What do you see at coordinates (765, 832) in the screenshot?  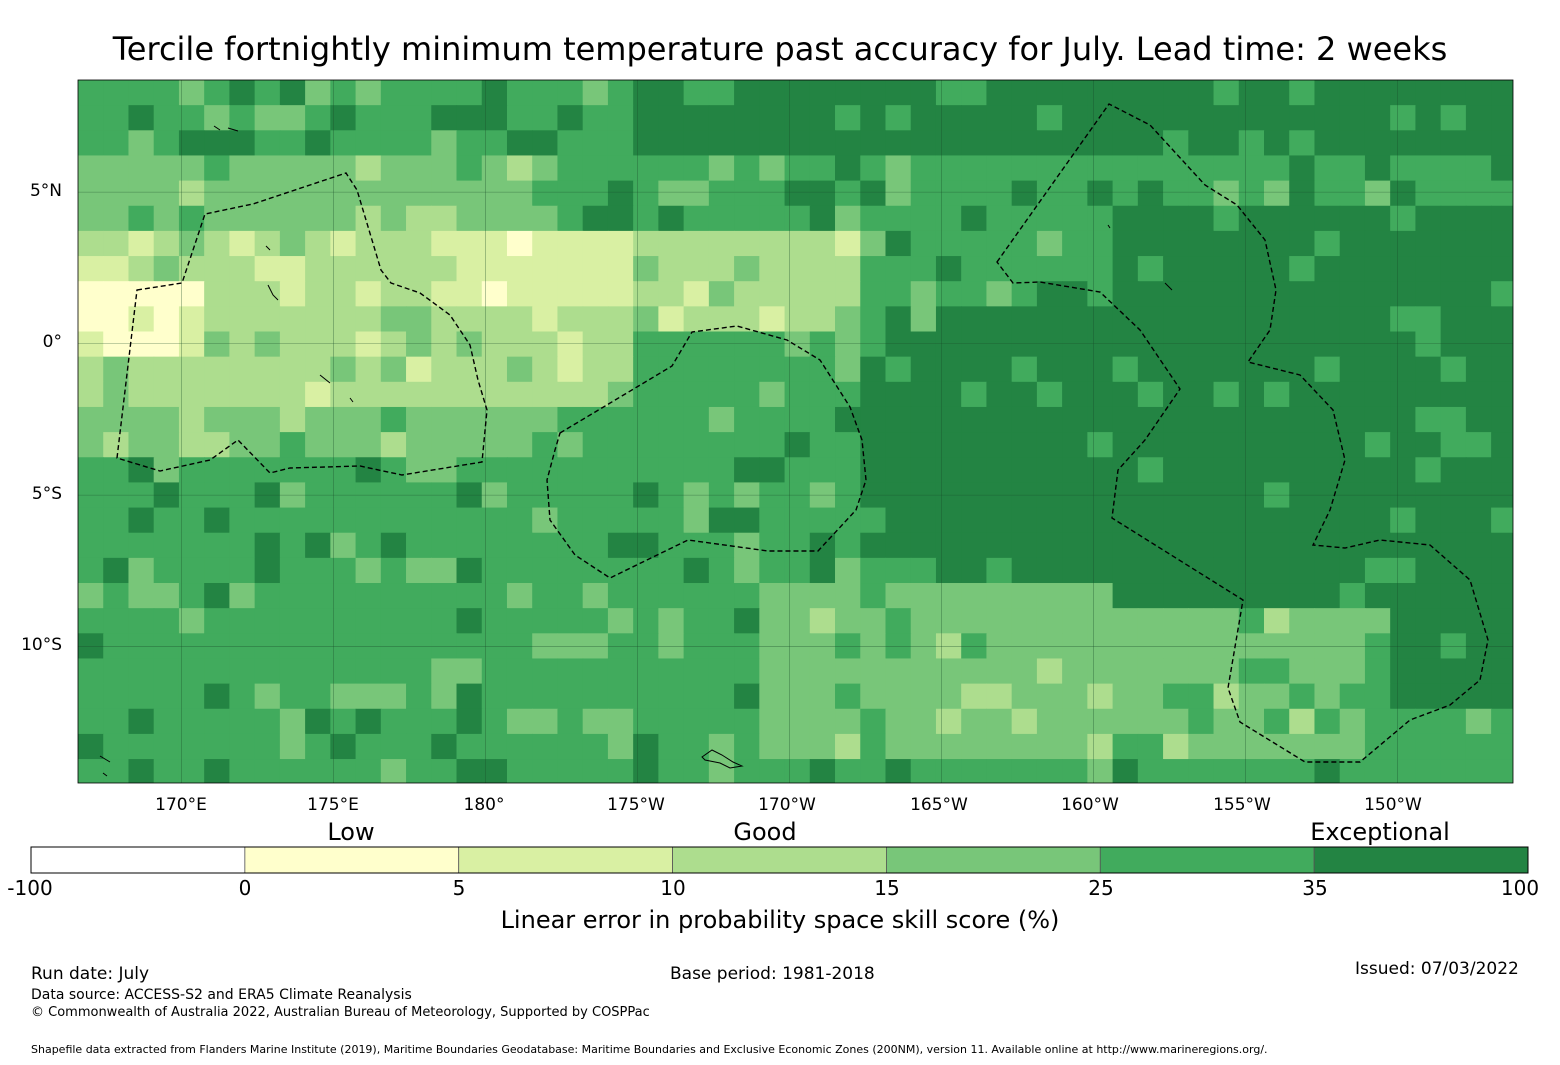 I see `category-good: Good` at bounding box center [765, 832].